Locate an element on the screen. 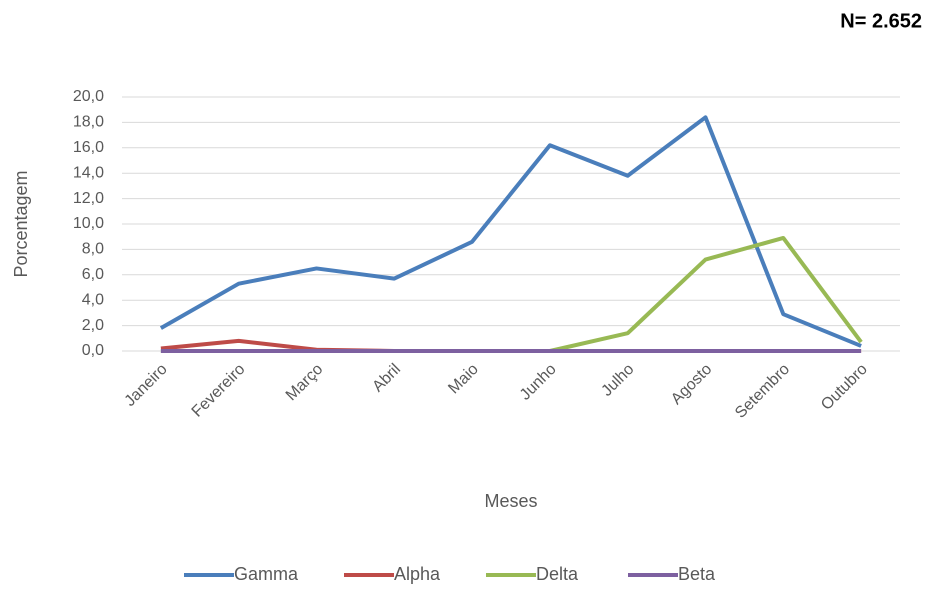 Image resolution: width=928 pixels, height=616 pixels. y-tick-label: 4,0 is located at coordinates (93, 299).